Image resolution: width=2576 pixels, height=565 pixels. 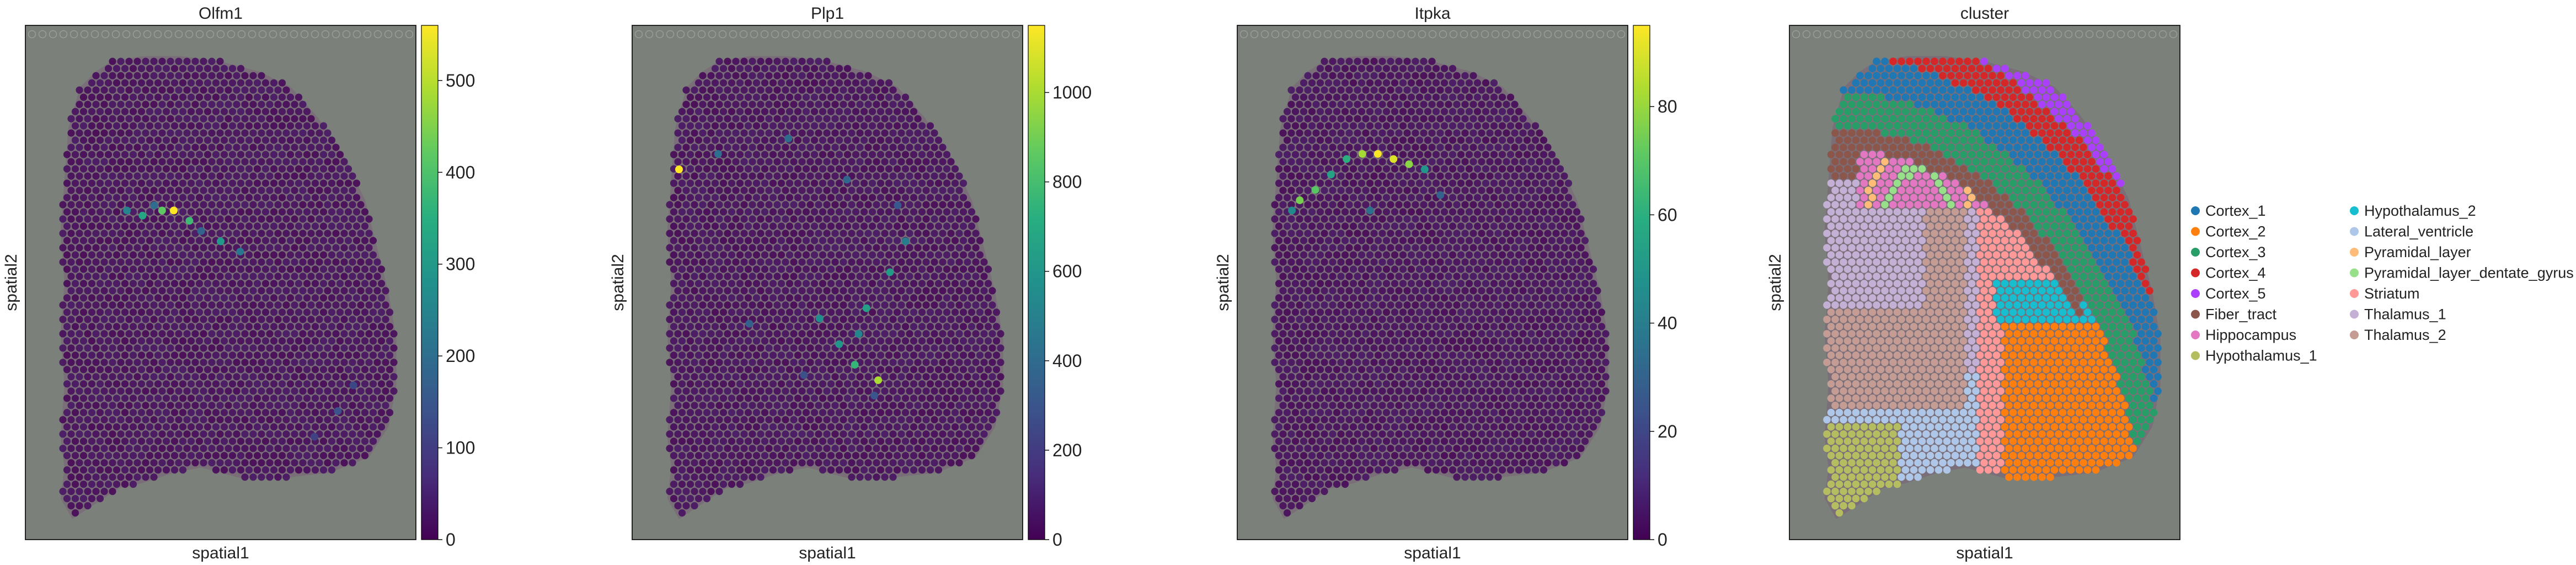 What do you see at coordinates (1036, 282) in the screenshot?
I see `colorbar-gradient` at bounding box center [1036, 282].